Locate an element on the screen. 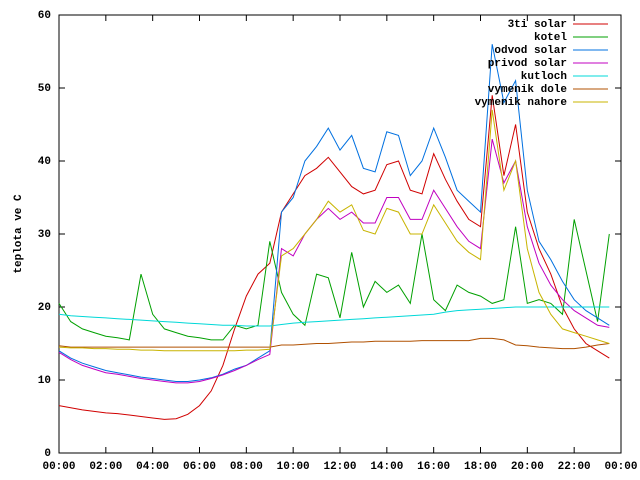 The image size is (640, 480). x-tick-label: 06:00 is located at coordinates (199, 467).